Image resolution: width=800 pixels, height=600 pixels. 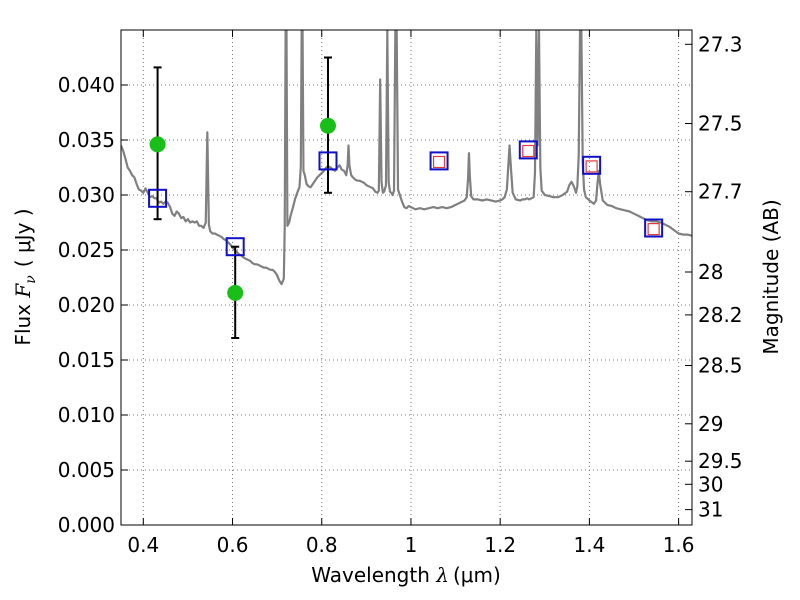 I want to click on x-tick-label: 0.8, so click(x=322, y=545).